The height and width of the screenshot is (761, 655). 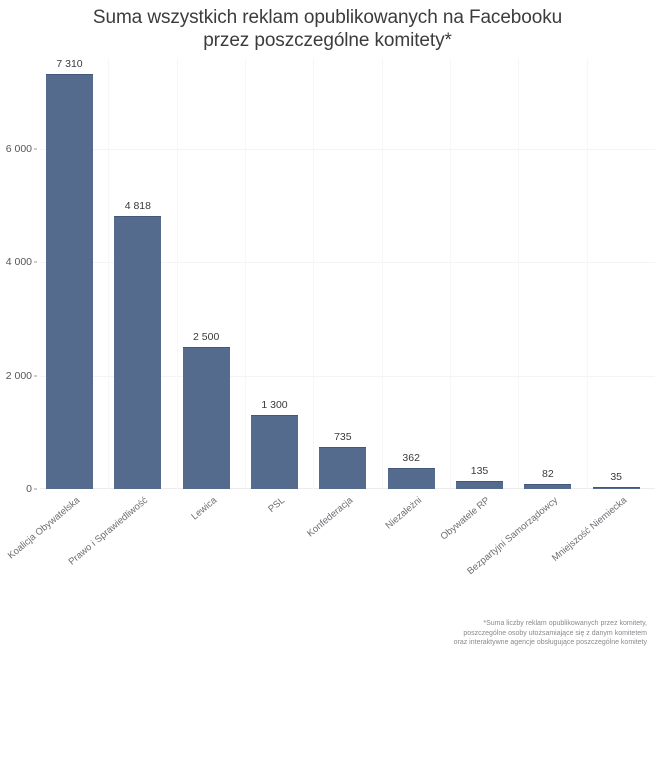 I want to click on bar-value-label: 4 818, so click(x=137, y=205).